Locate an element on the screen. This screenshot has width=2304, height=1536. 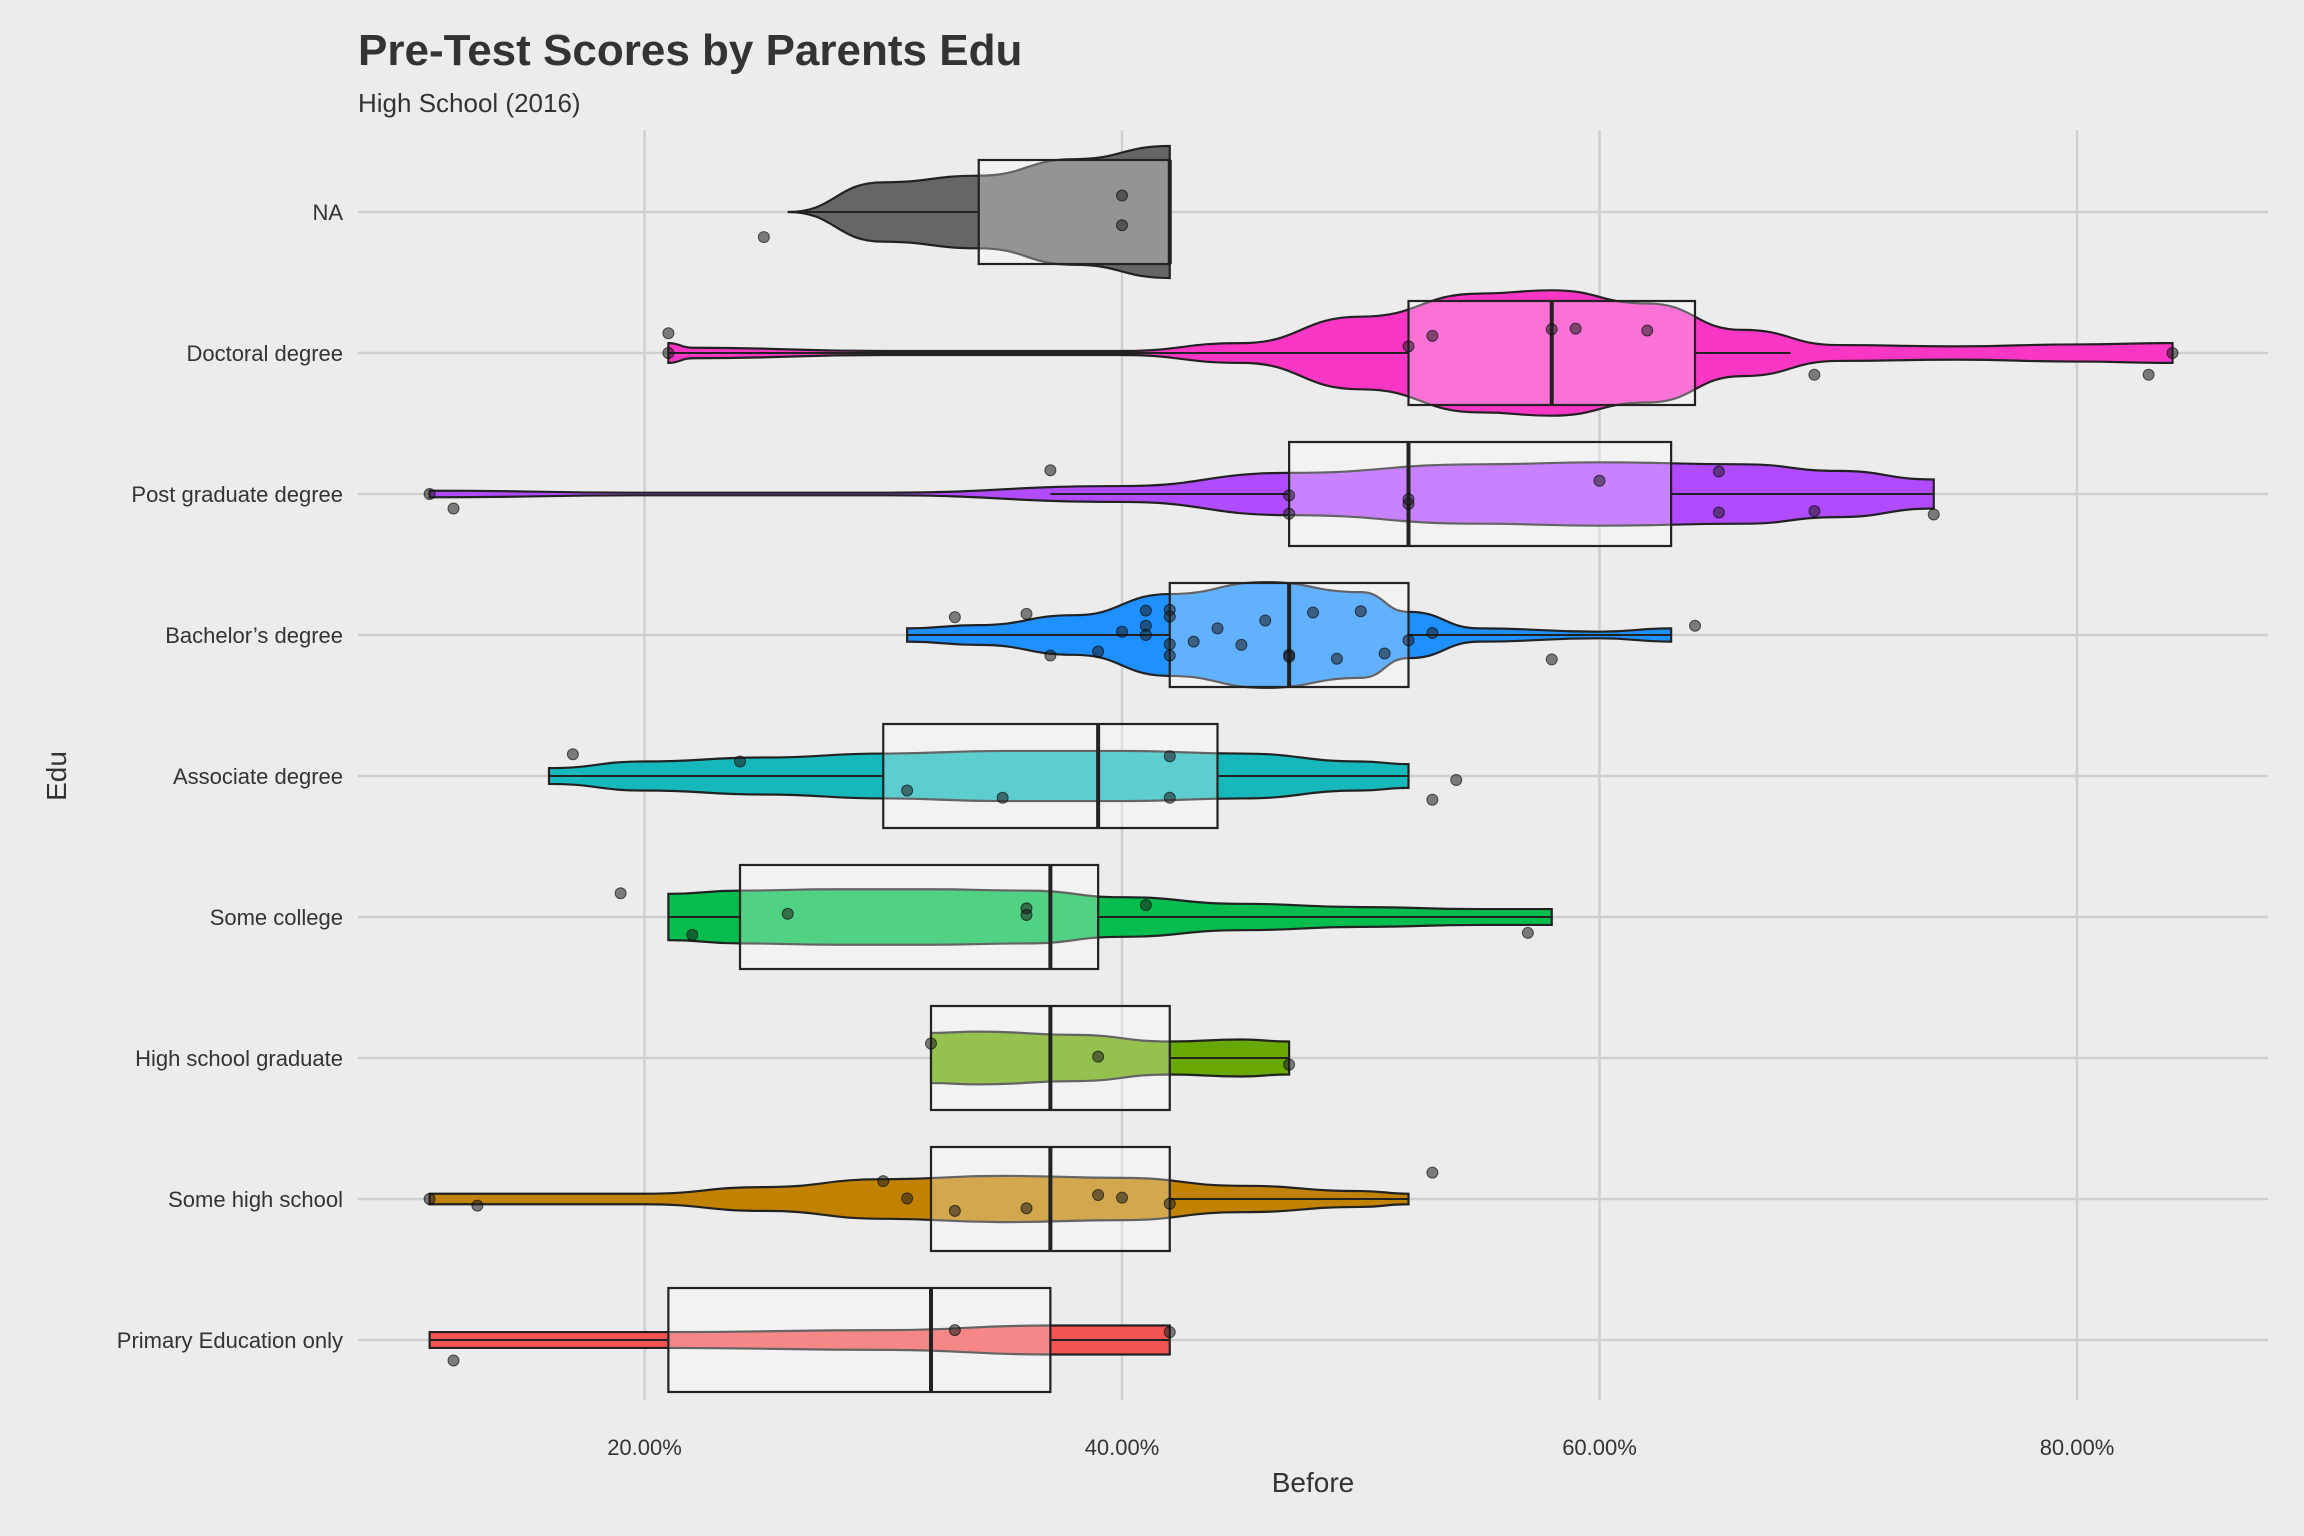
x-tick-label: 40.00% is located at coordinates (1122, 1447).